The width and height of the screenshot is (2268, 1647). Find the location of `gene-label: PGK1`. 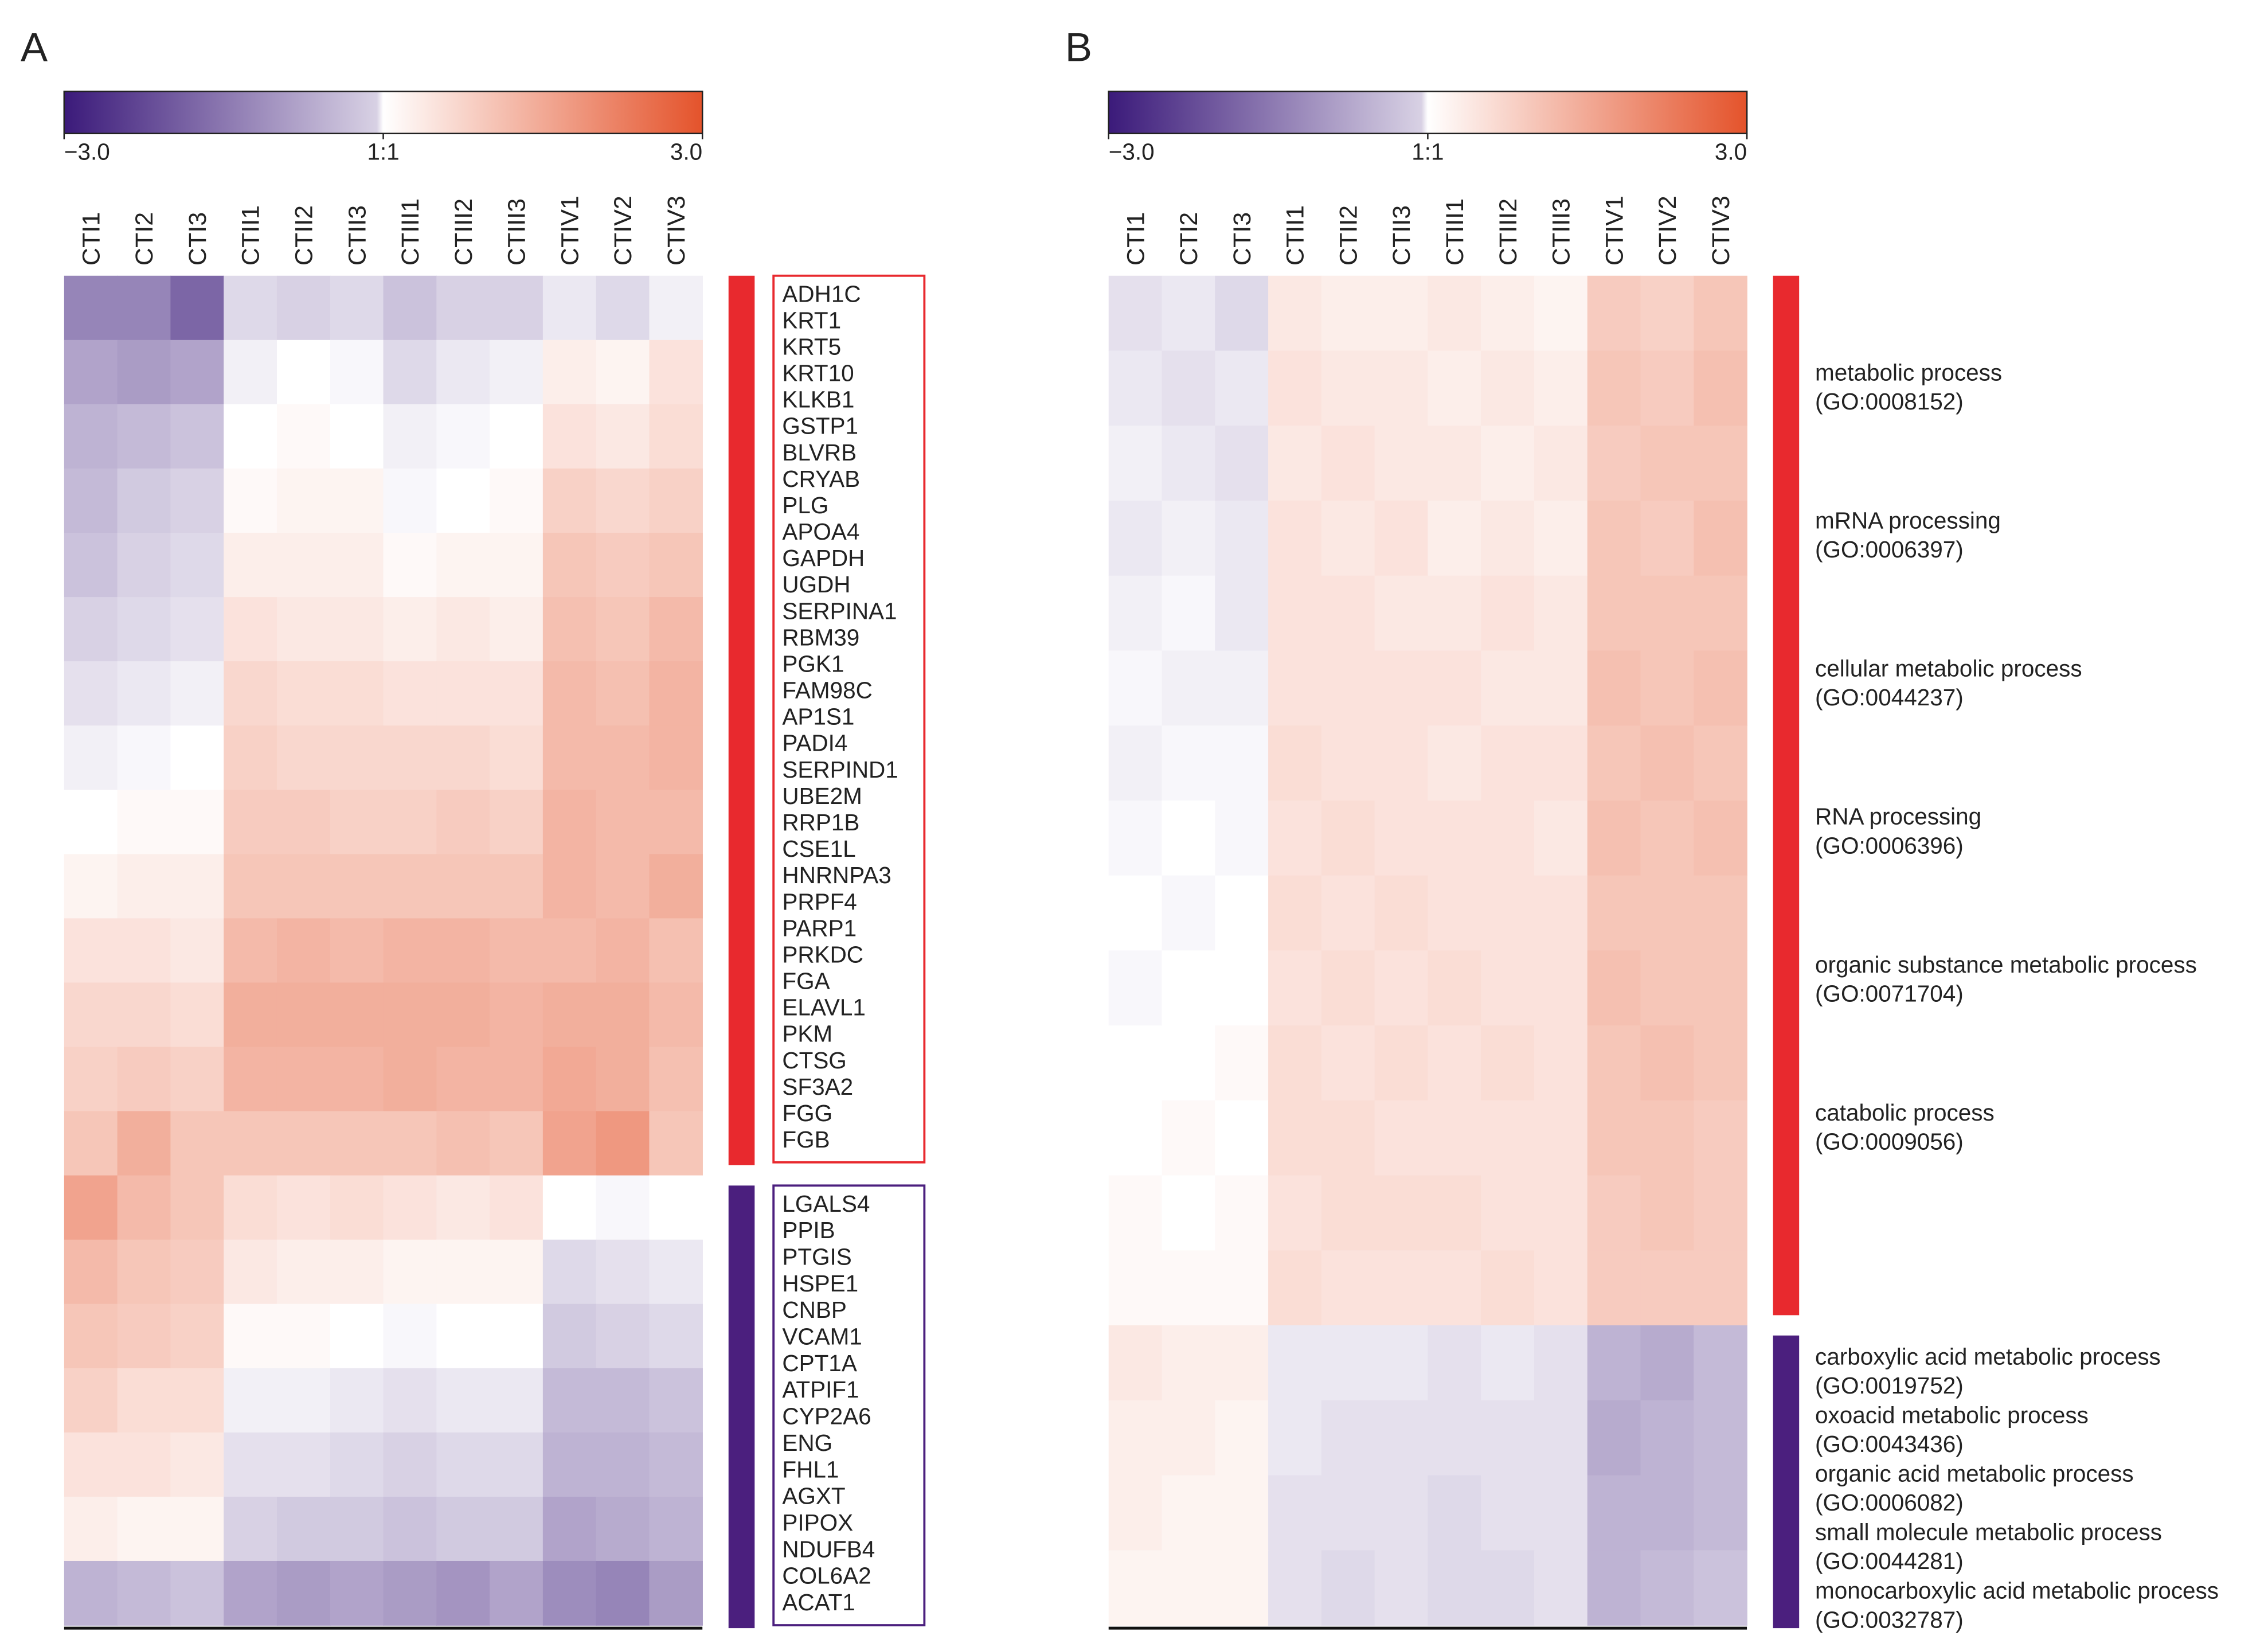

gene-label: PGK1 is located at coordinates (813, 663).